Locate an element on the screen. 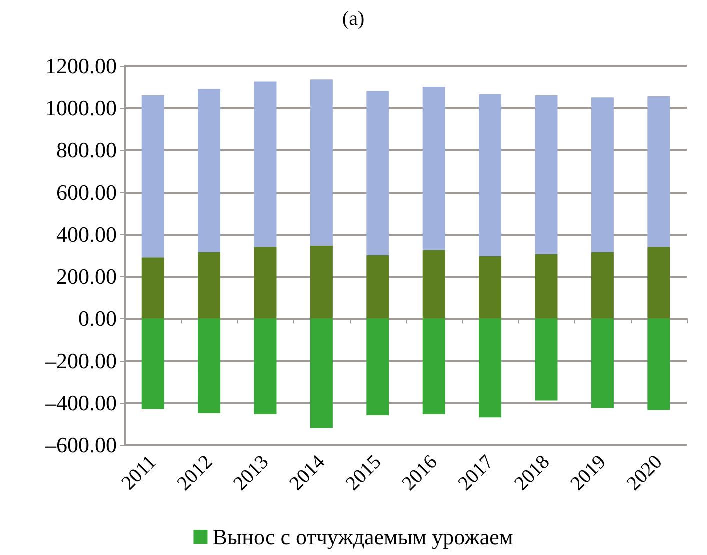 The height and width of the screenshot is (555, 707). y-tick-label: 1200.00 is located at coordinates (81, 66).